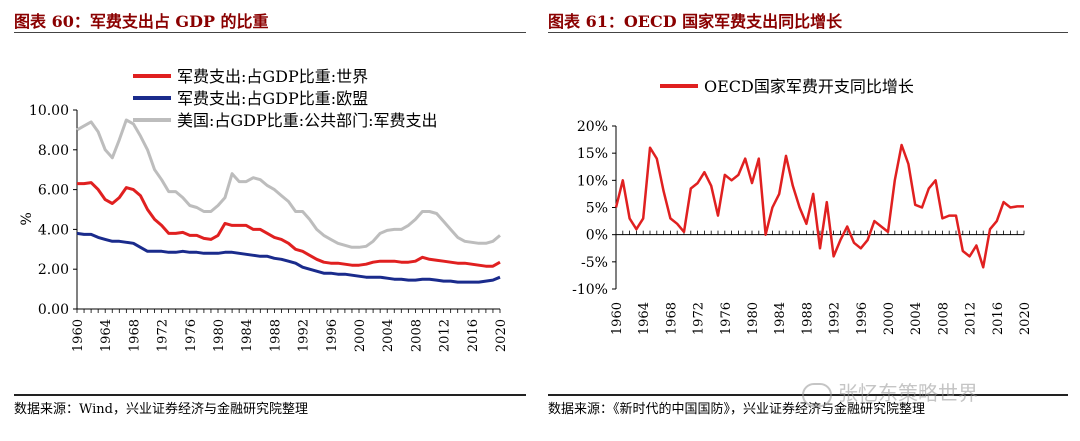 The image size is (1080, 441). Describe the element at coordinates (53, 191) in the screenshot. I see `y-tick-label: 6.00` at that location.